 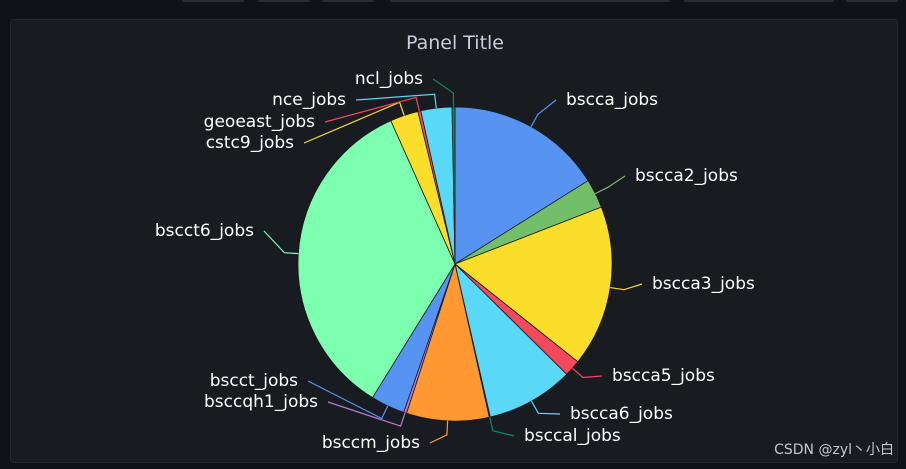 What do you see at coordinates (389, 79) in the screenshot?
I see `slice-label-ncl-jobs: ncl_jobs` at bounding box center [389, 79].